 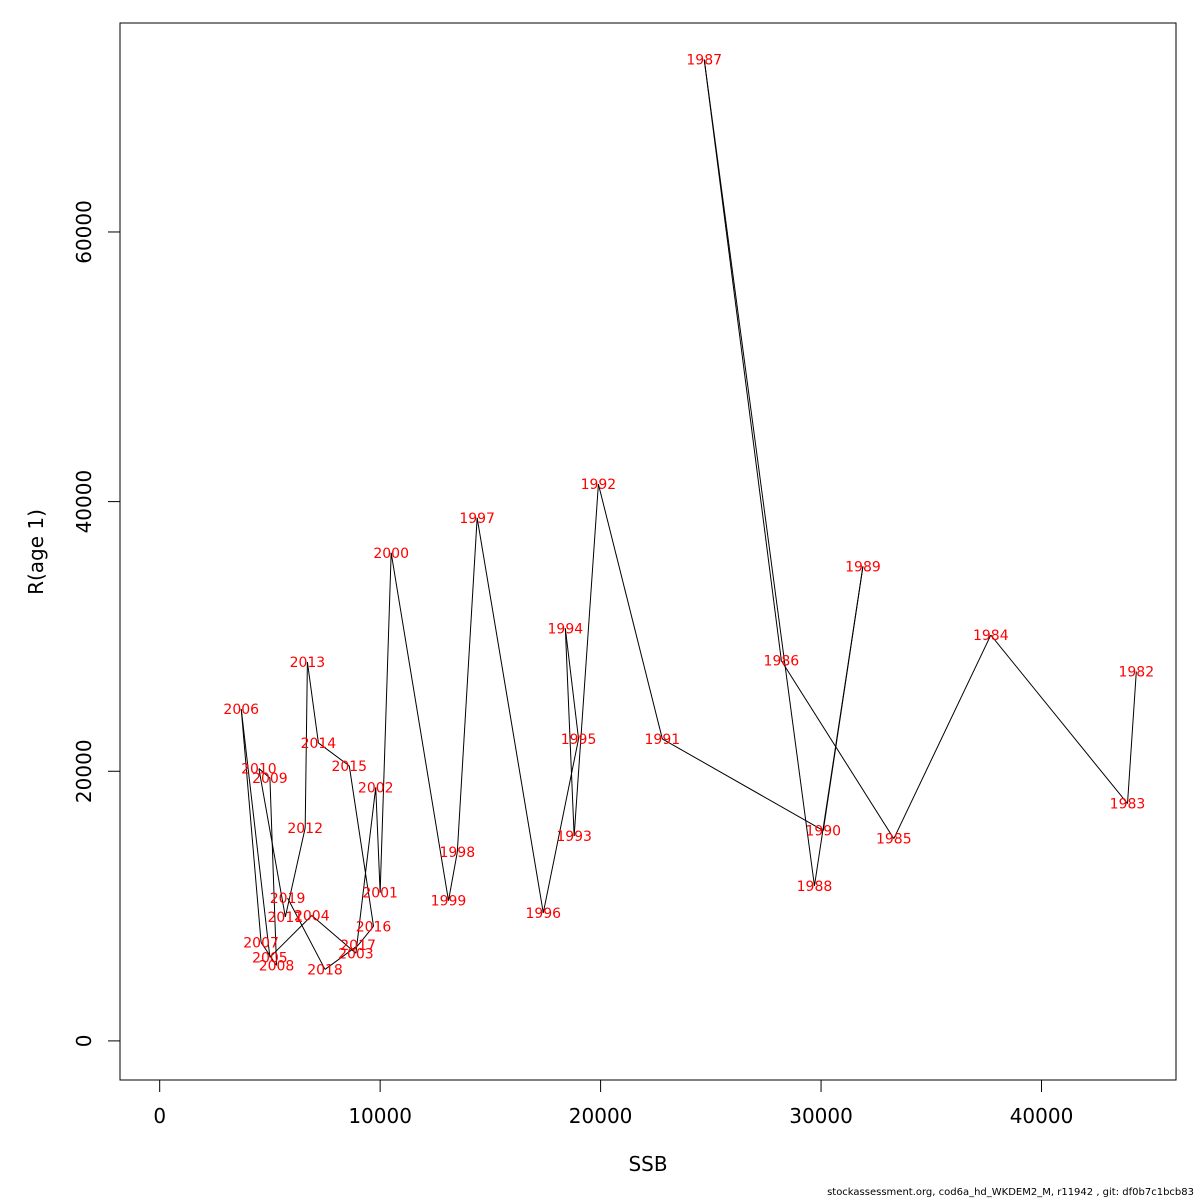 I want to click on x-tick-label: 0, so click(x=159, y=1116).